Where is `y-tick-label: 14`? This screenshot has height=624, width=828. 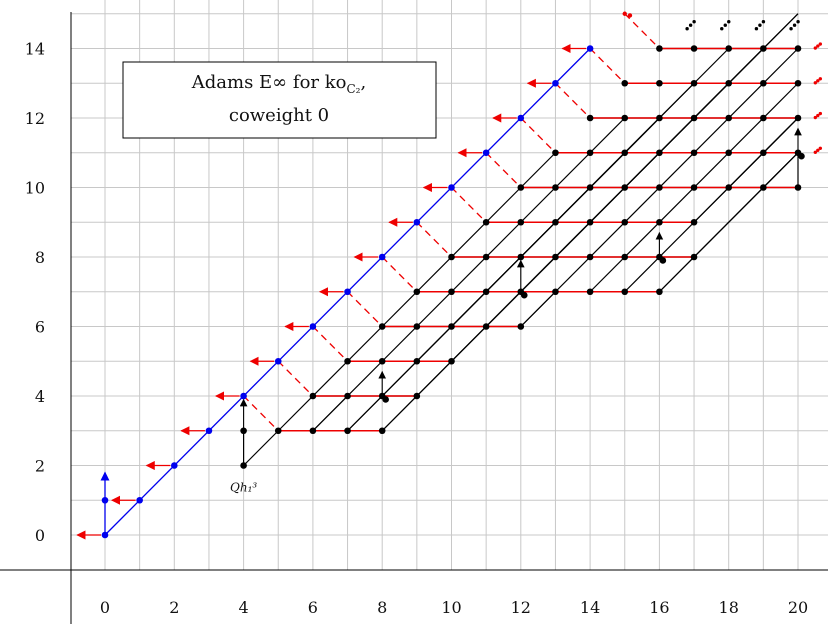 y-tick-label: 14 is located at coordinates (35, 49).